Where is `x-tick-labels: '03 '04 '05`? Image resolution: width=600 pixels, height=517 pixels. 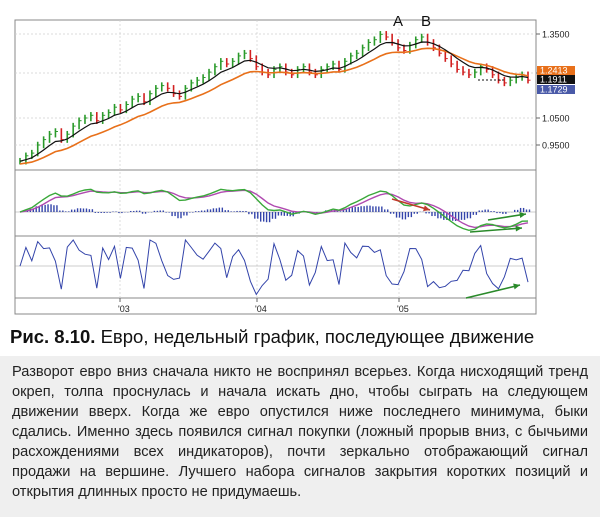 x-tick-labels: '03 '04 '05 is located at coordinates (263, 306).